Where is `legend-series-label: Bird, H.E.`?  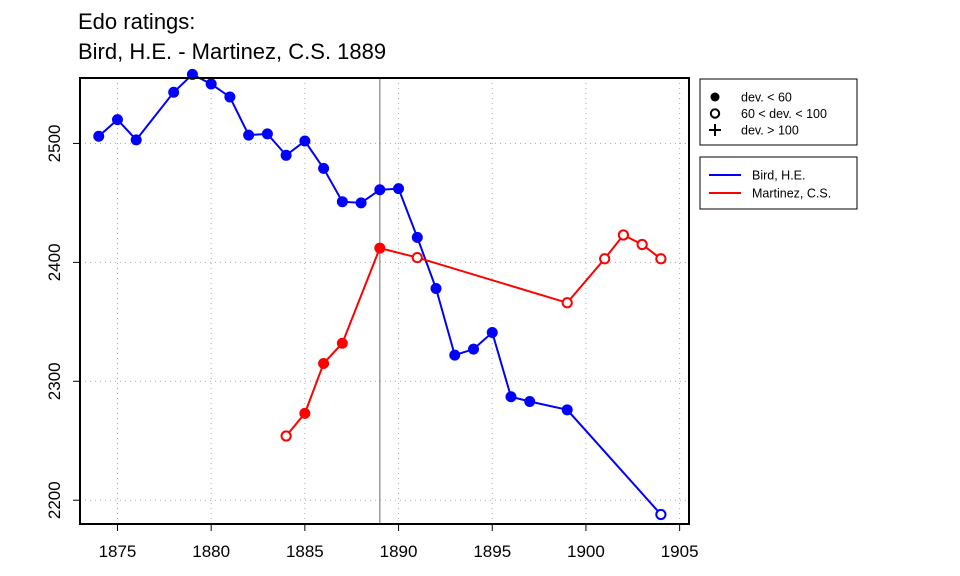 legend-series-label: Bird, H.E. is located at coordinates (779, 176).